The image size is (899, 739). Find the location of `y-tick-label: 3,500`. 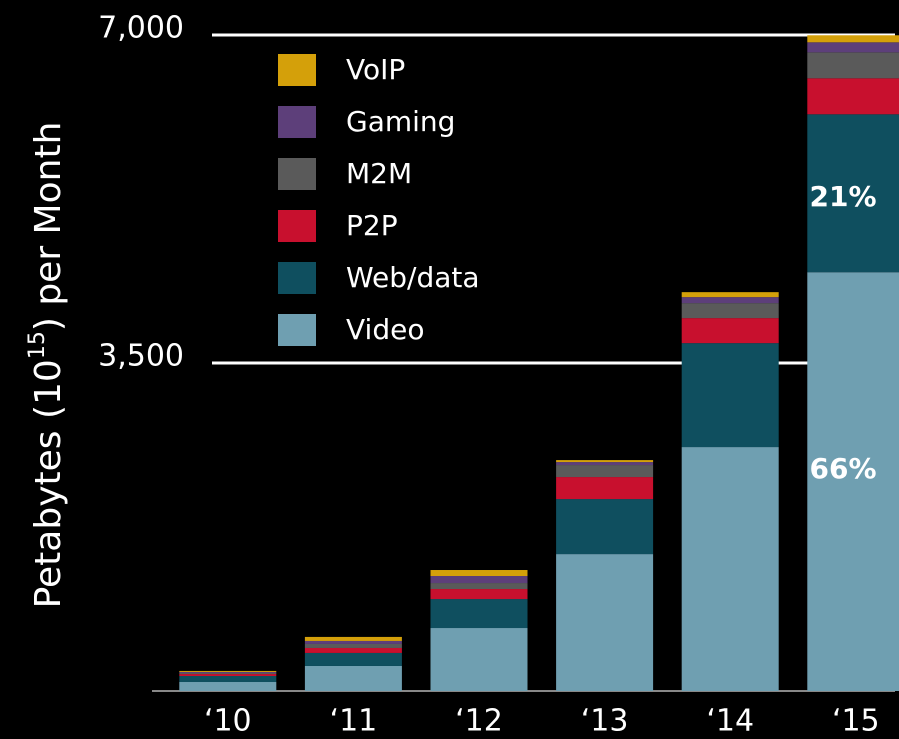

y-tick-label: 3,500 is located at coordinates (141, 356).